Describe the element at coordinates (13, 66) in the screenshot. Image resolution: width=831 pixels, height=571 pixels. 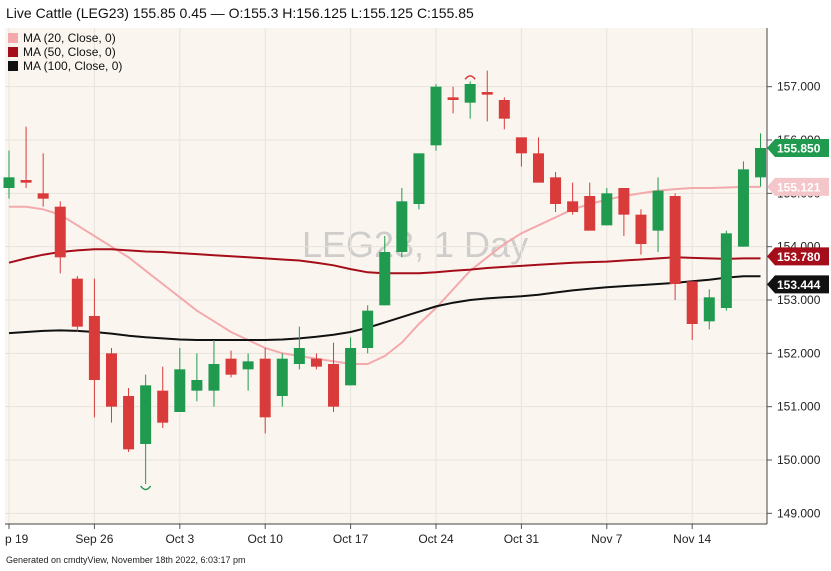
I see `legend-swatch-ma100` at that location.